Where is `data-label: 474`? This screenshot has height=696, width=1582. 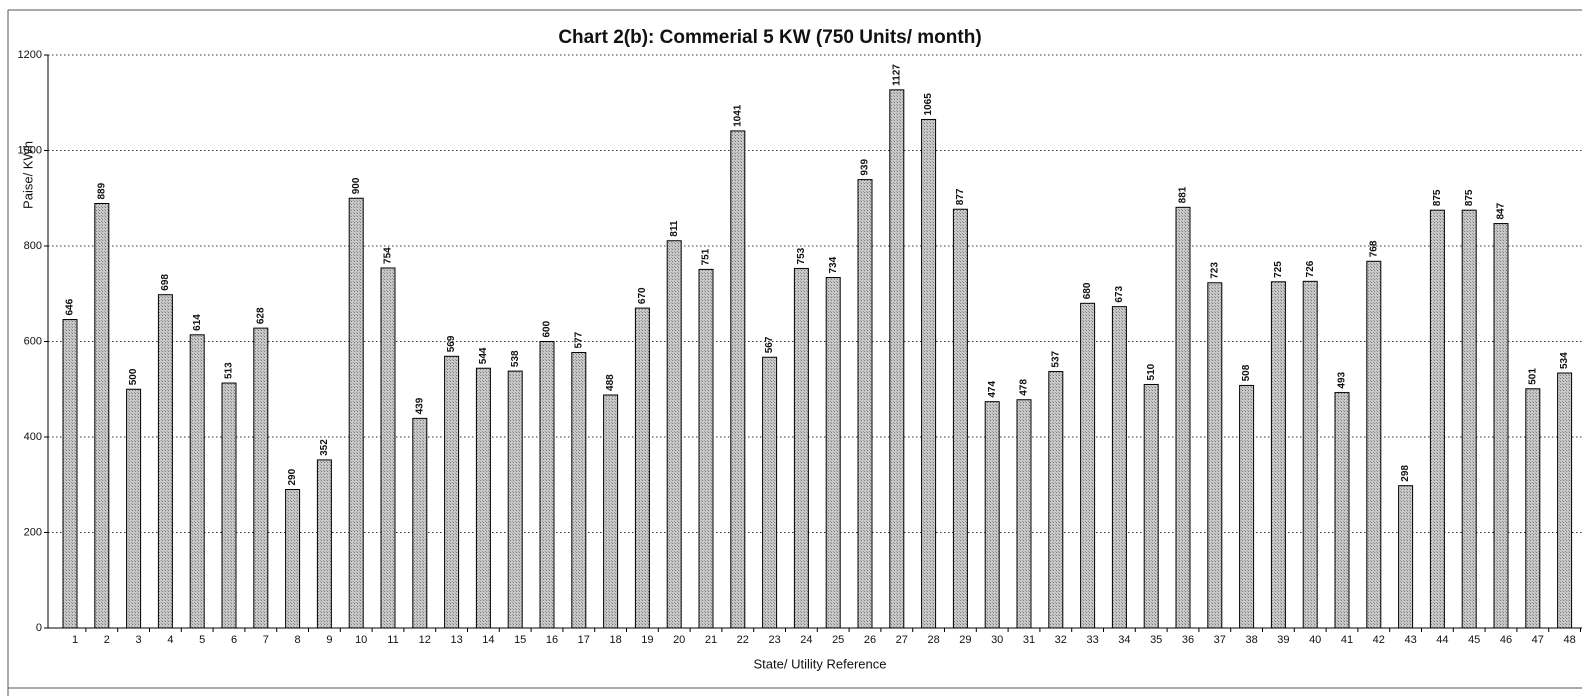
data-label: 474 is located at coordinates (992, 389).